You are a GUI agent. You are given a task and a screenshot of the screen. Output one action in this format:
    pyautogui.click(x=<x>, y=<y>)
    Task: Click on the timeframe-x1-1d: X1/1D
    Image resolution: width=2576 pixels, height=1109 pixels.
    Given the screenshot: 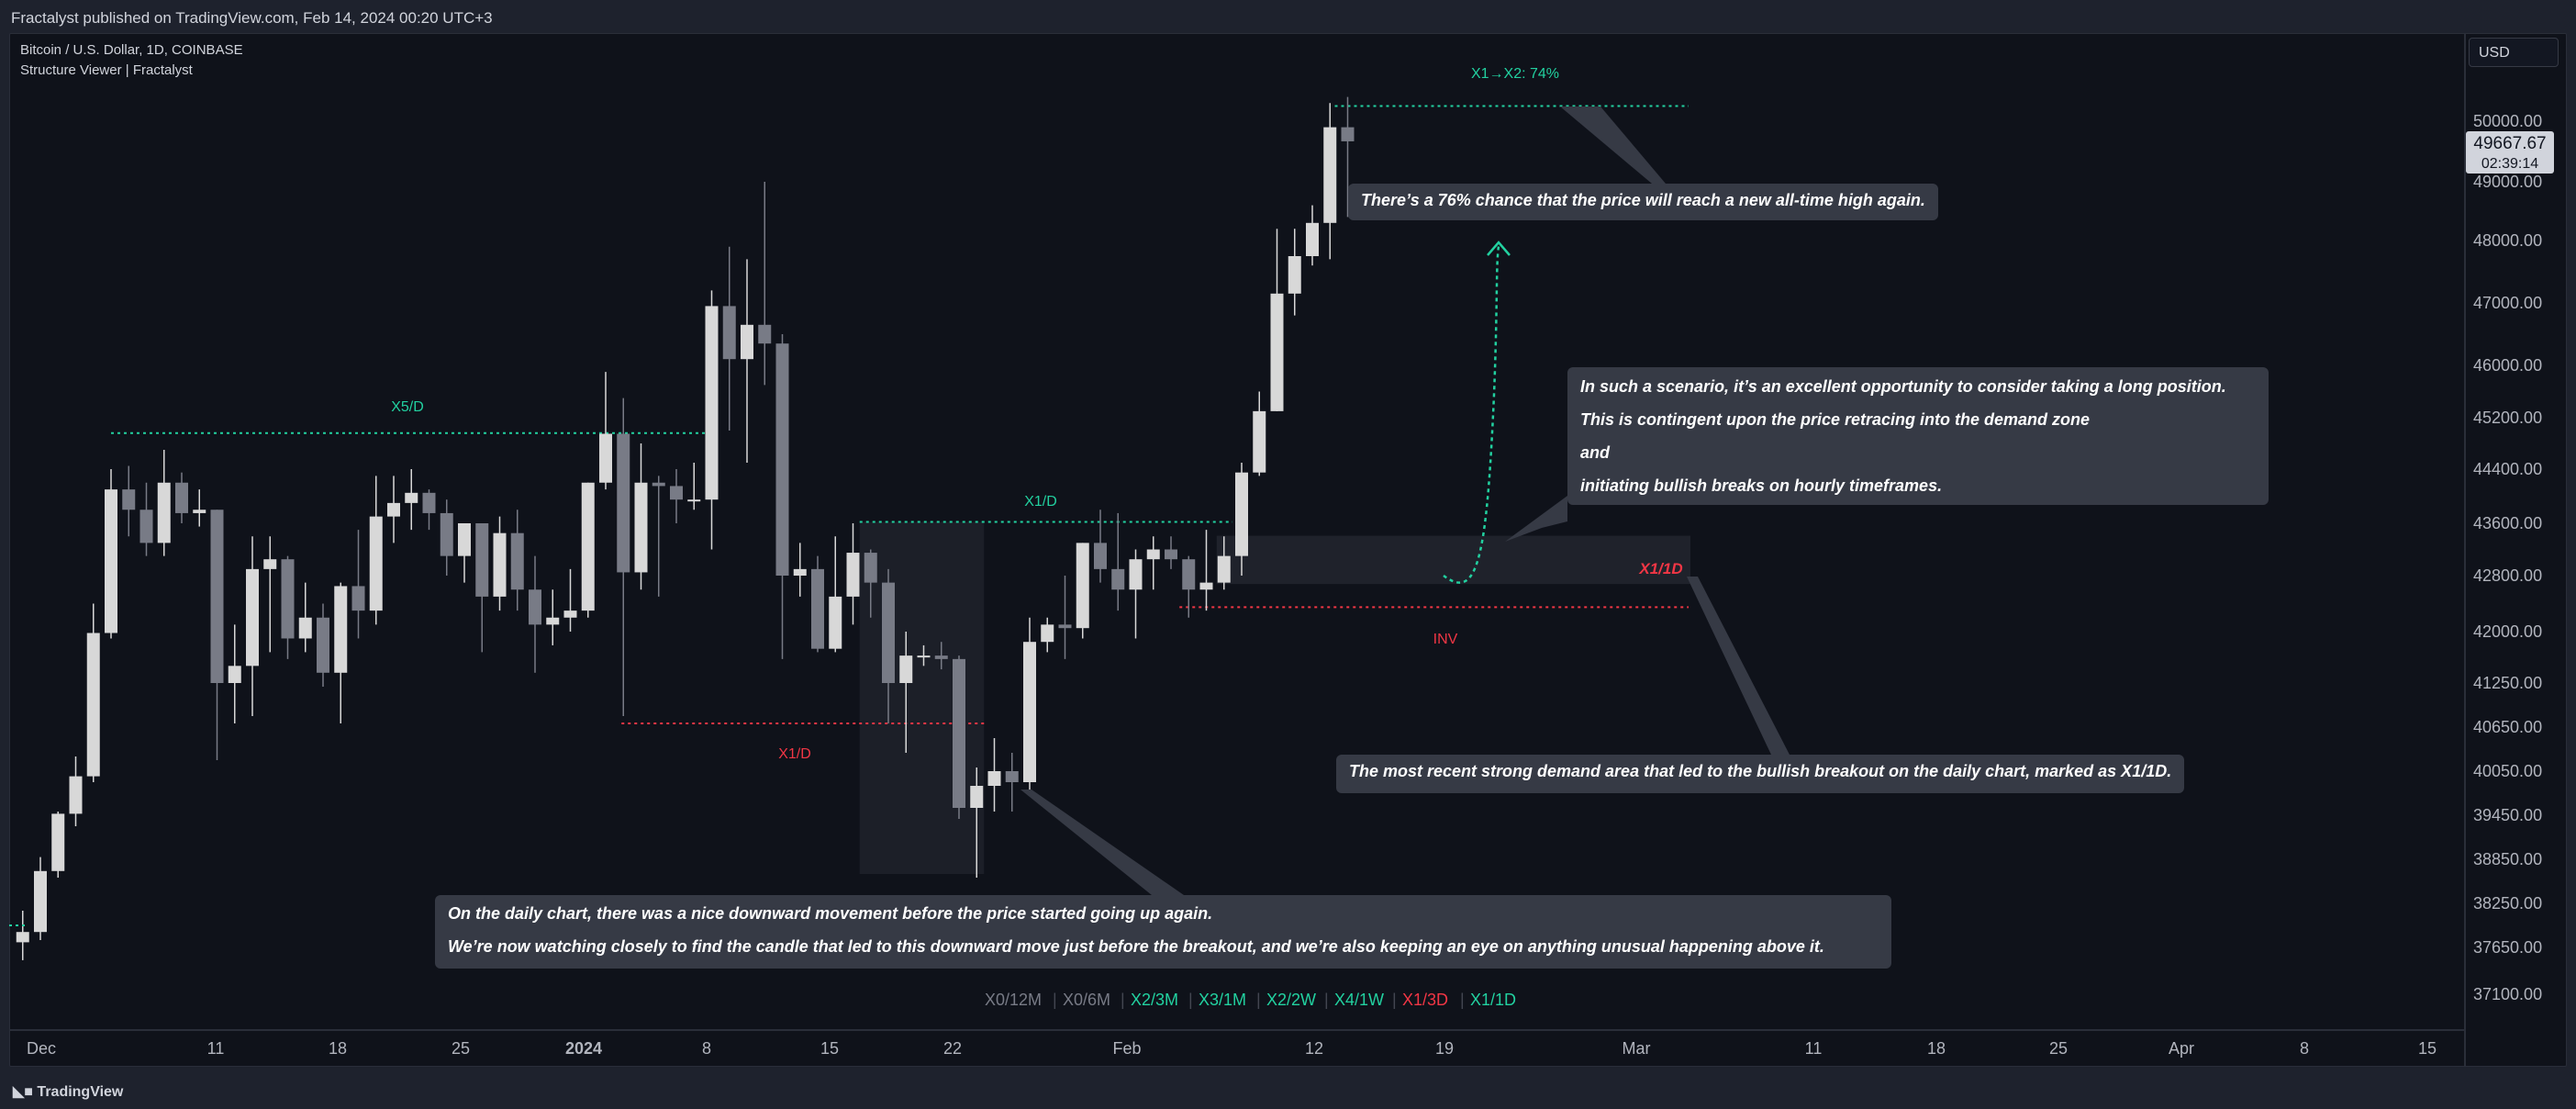 What is the action you would take?
    pyautogui.click(x=1493, y=1000)
    